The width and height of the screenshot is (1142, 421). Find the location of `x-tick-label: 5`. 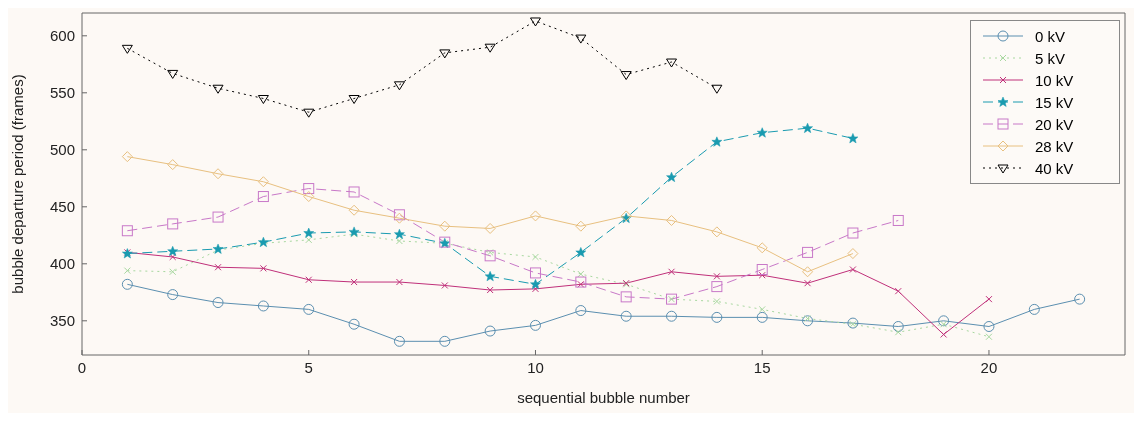

x-tick-label: 5 is located at coordinates (308, 367).